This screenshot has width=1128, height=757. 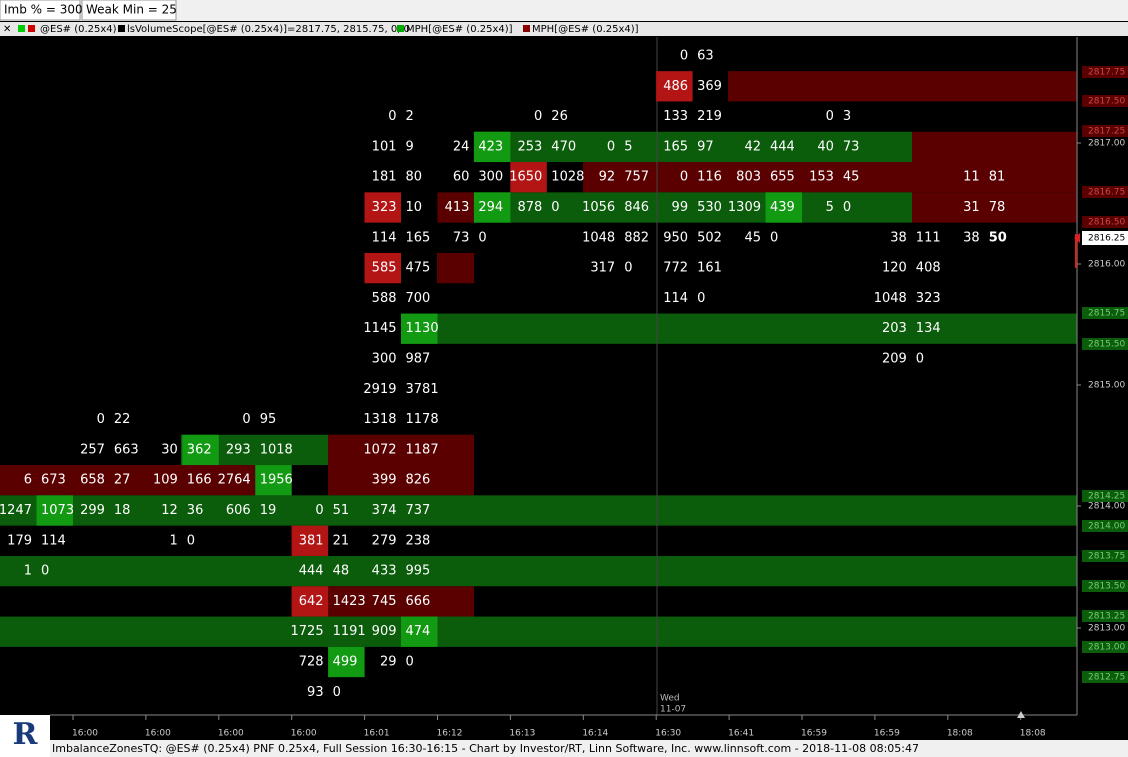 I want to click on ask-volume: 114, so click(x=53, y=540).